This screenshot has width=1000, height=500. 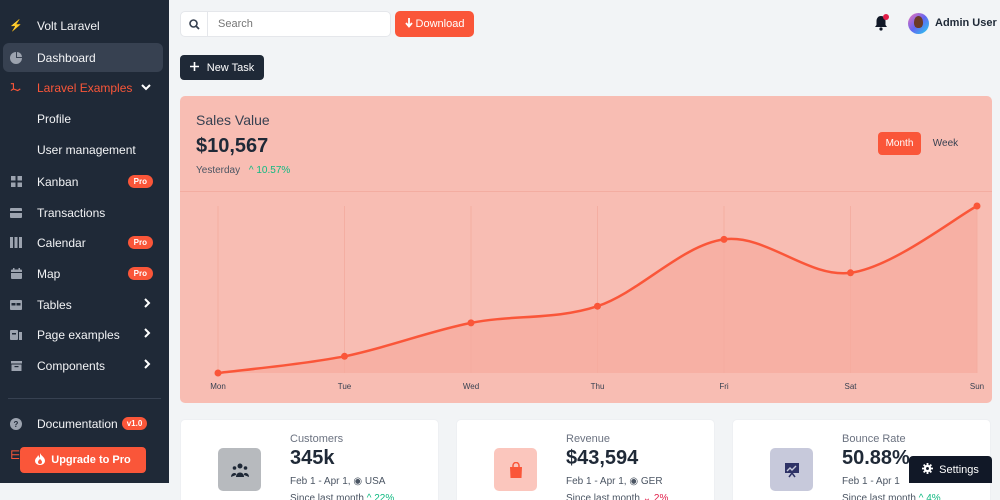 What do you see at coordinates (344, 386) in the screenshot?
I see `x-axis-label: Tue` at bounding box center [344, 386].